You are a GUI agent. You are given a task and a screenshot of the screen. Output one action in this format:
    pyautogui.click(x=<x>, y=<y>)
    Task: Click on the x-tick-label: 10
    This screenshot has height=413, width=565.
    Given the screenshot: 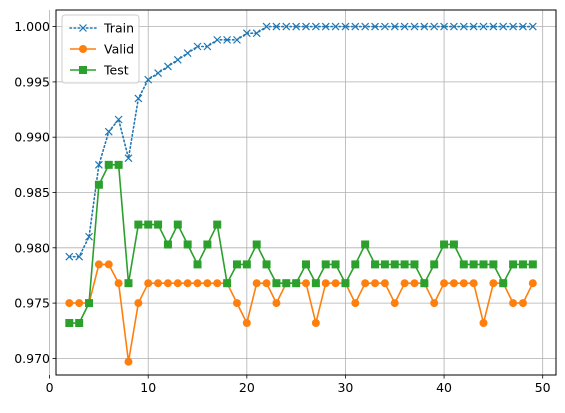 What is the action you would take?
    pyautogui.click(x=148, y=387)
    